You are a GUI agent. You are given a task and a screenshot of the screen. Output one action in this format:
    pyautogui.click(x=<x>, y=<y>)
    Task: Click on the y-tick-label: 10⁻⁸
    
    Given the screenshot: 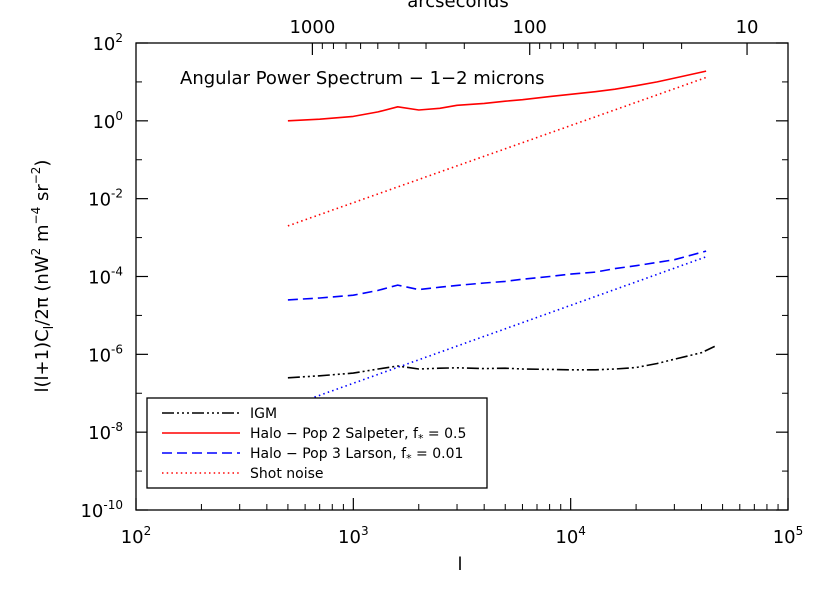 What is the action you would take?
    pyautogui.click(x=105, y=432)
    